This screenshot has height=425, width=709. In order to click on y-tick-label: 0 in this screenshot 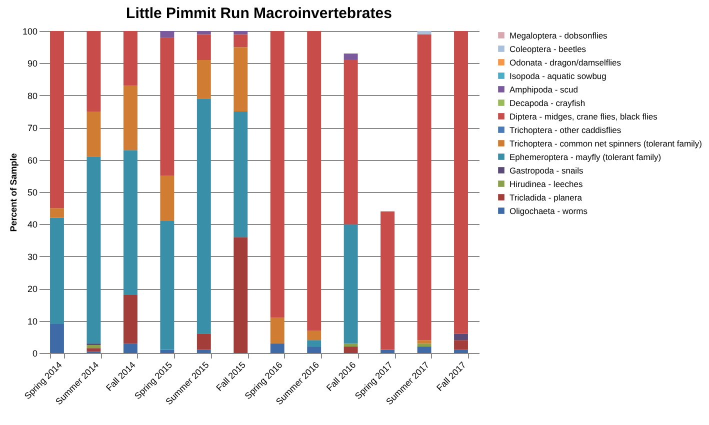, I will do `click(35, 353)`.